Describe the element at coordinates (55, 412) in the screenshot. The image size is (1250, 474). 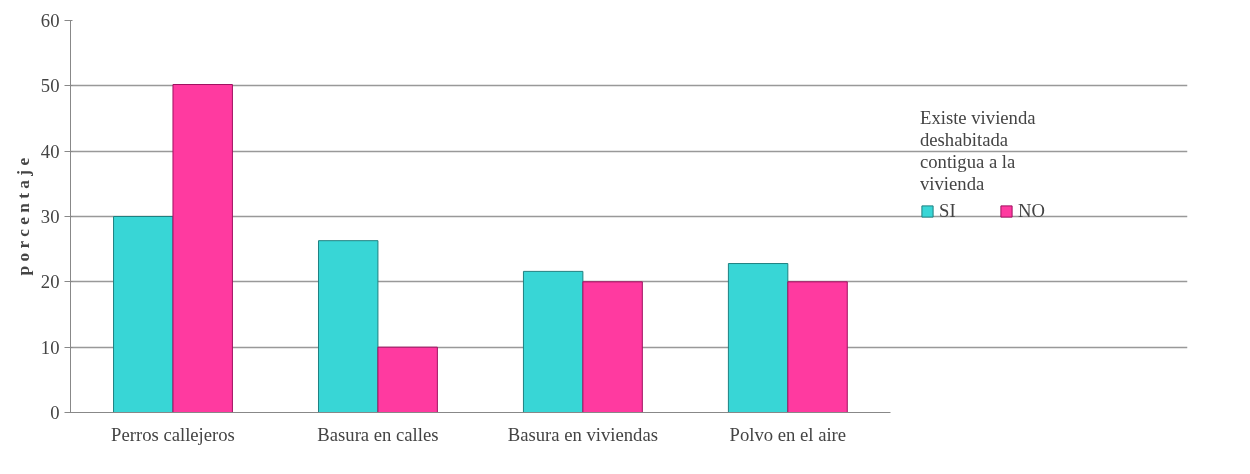
I see `y-tick-label: 0` at that location.